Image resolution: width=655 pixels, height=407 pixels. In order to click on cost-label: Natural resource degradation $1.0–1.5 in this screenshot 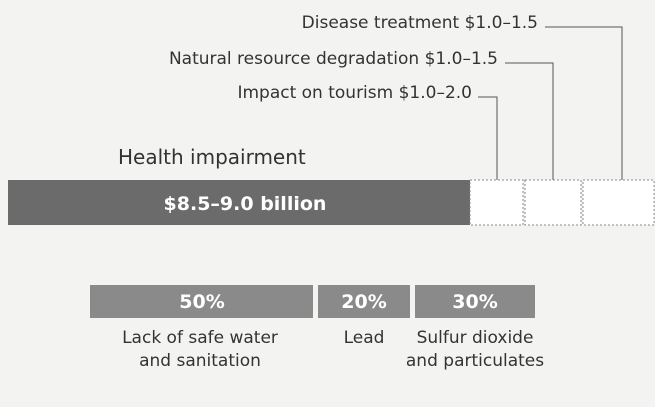, I will do `click(333, 59)`.